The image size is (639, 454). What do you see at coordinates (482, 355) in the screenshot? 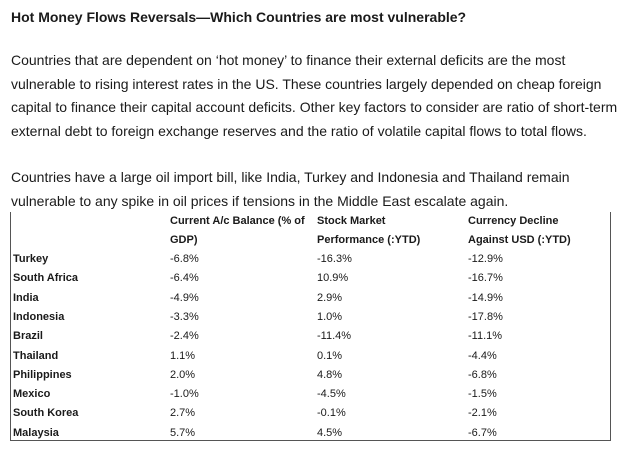
I see `table-cell-currency: -4.4%` at bounding box center [482, 355].